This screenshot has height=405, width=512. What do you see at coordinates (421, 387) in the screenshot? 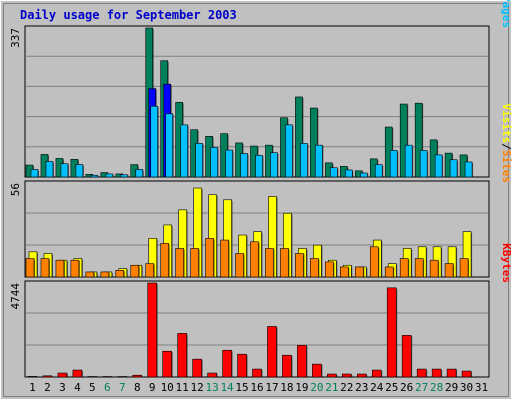
I see `x-tick-label-27: 27` at bounding box center [421, 387].